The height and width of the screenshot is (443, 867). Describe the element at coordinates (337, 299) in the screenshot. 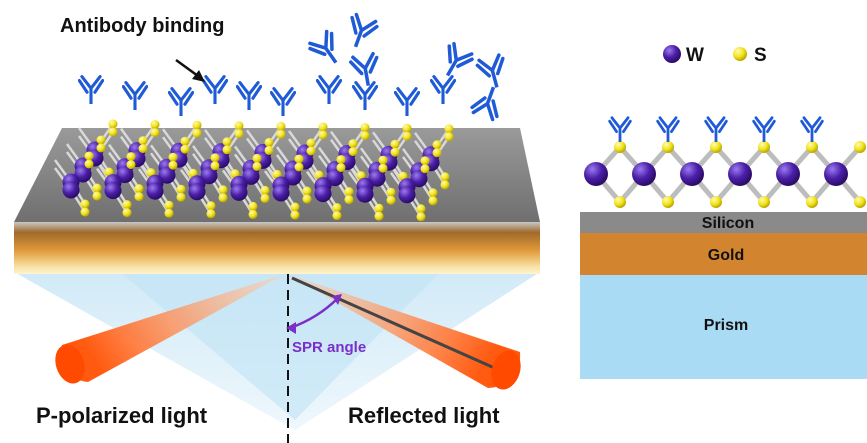

I see `spr-arrow-head-right` at that location.